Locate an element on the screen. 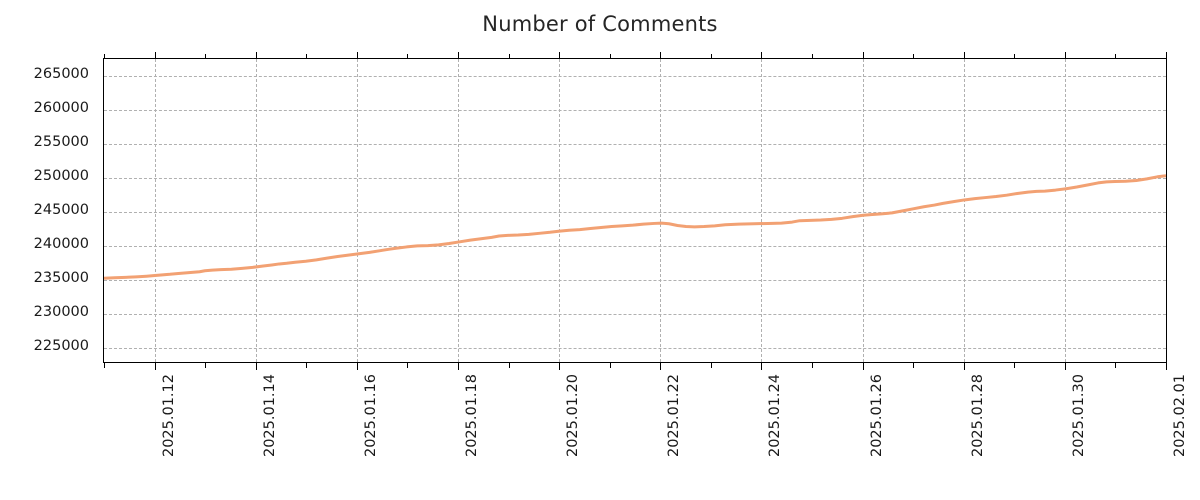 This screenshot has width=1200, height=500. y-axis-tick-label: 245000 is located at coordinates (61, 210).